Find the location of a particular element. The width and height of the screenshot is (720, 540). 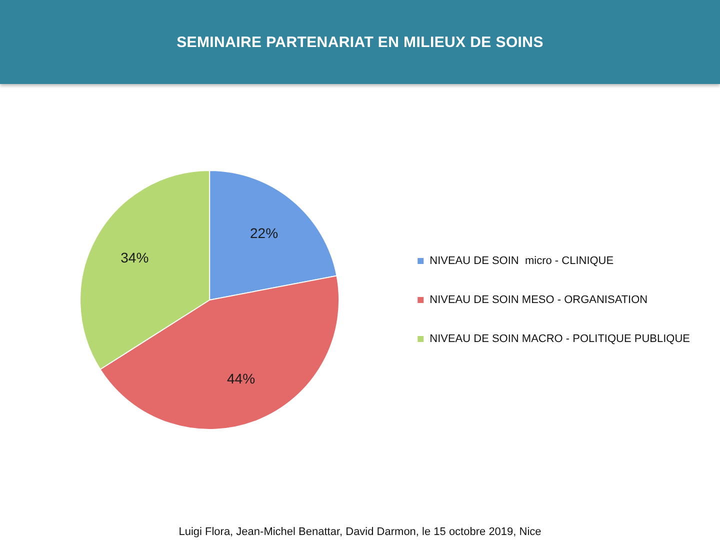

data-label: 22% is located at coordinates (264, 233).